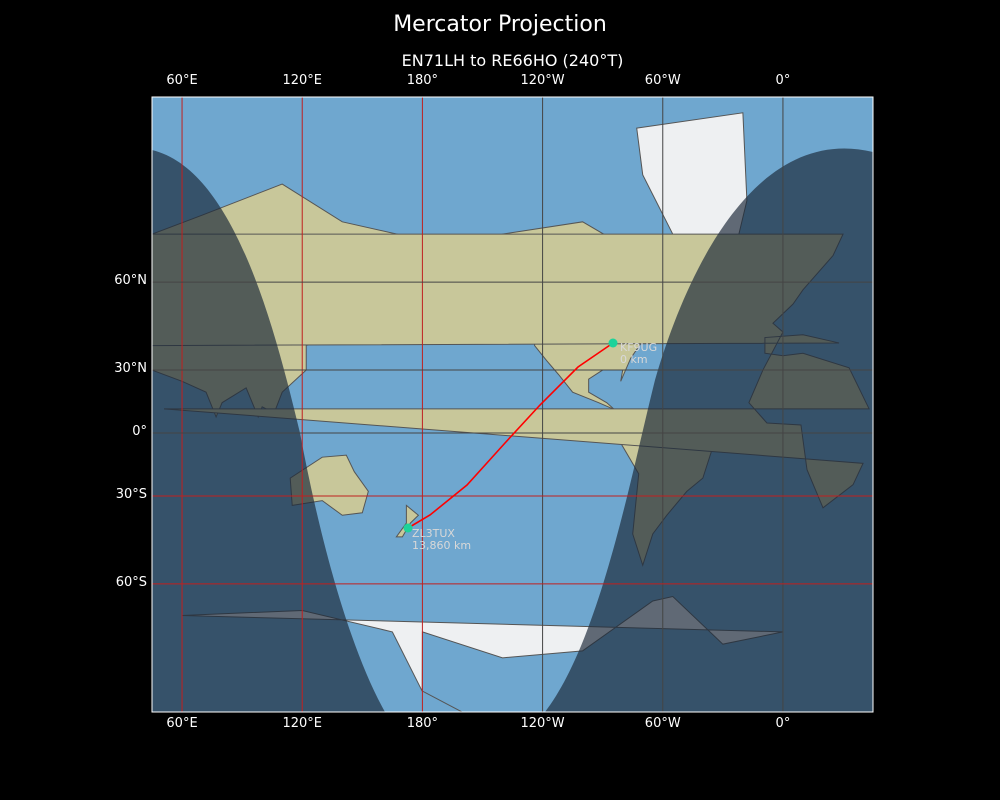  Describe the element at coordinates (783, 80) in the screenshot. I see `lon-tick-top: 0°` at that location.